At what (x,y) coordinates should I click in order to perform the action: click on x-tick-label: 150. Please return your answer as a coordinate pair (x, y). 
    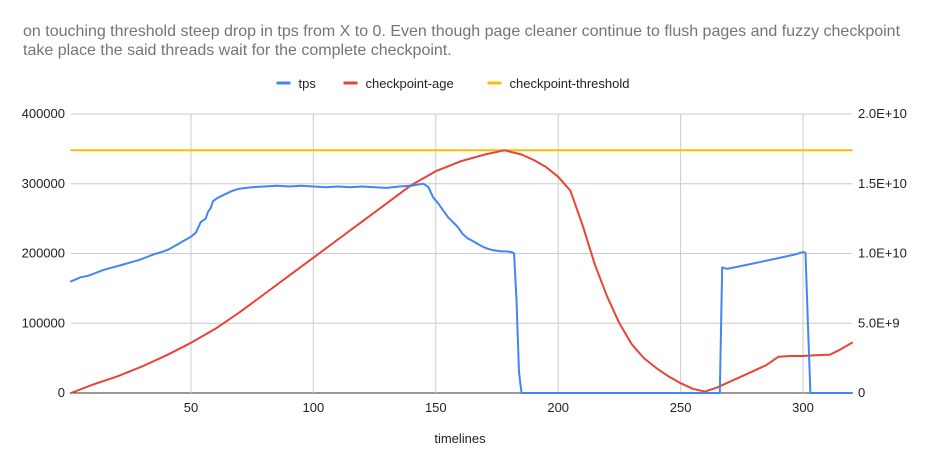
    Looking at the image, I should click on (436, 407).